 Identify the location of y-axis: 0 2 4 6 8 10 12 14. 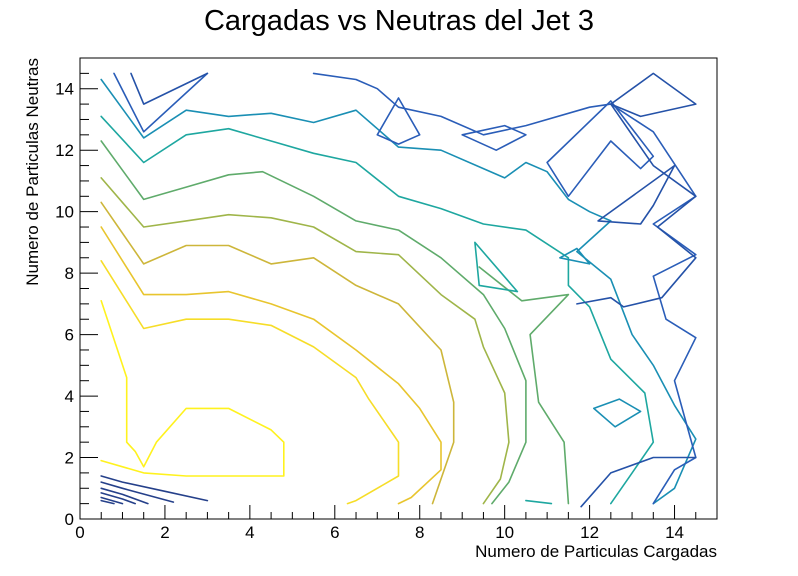
(76, 293).